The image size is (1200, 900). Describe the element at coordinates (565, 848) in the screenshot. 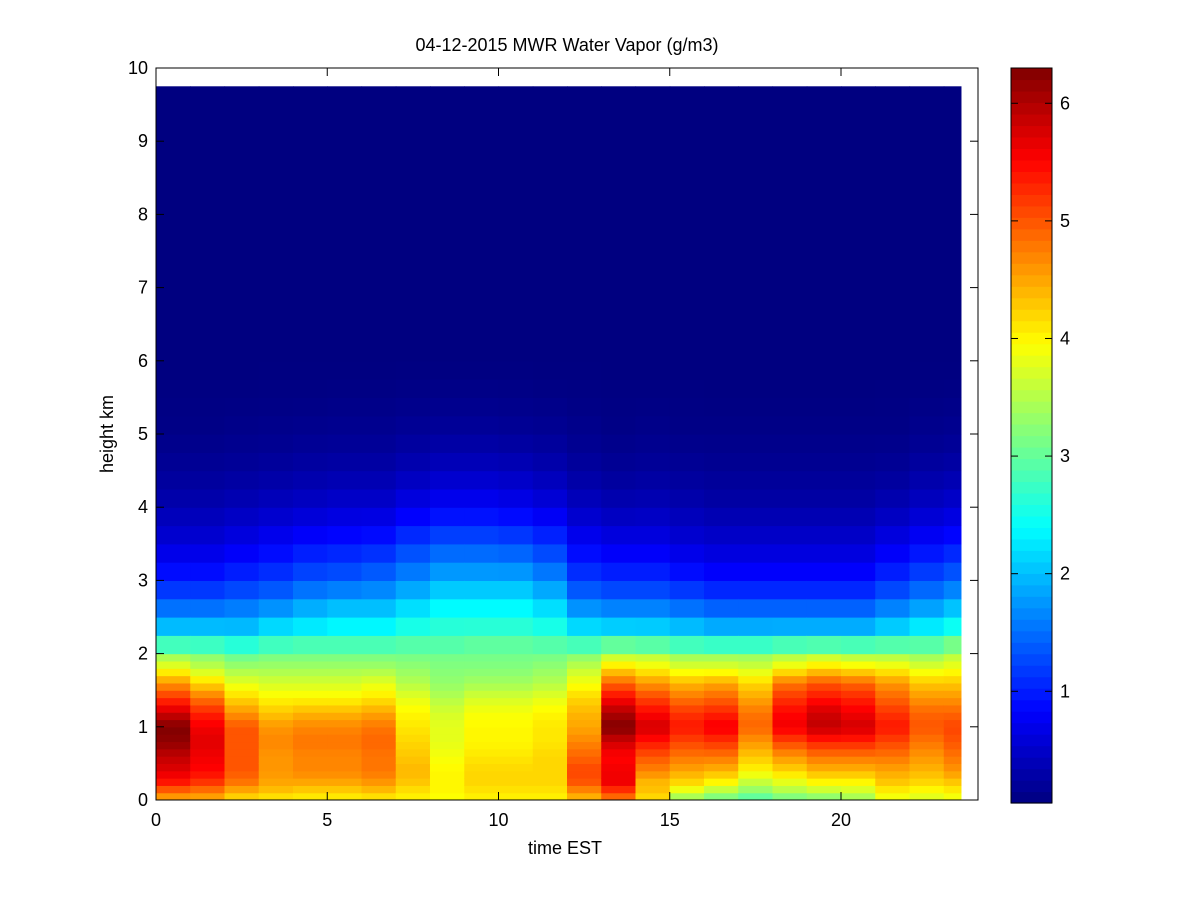

I see `x-axis-label: time EST` at that location.